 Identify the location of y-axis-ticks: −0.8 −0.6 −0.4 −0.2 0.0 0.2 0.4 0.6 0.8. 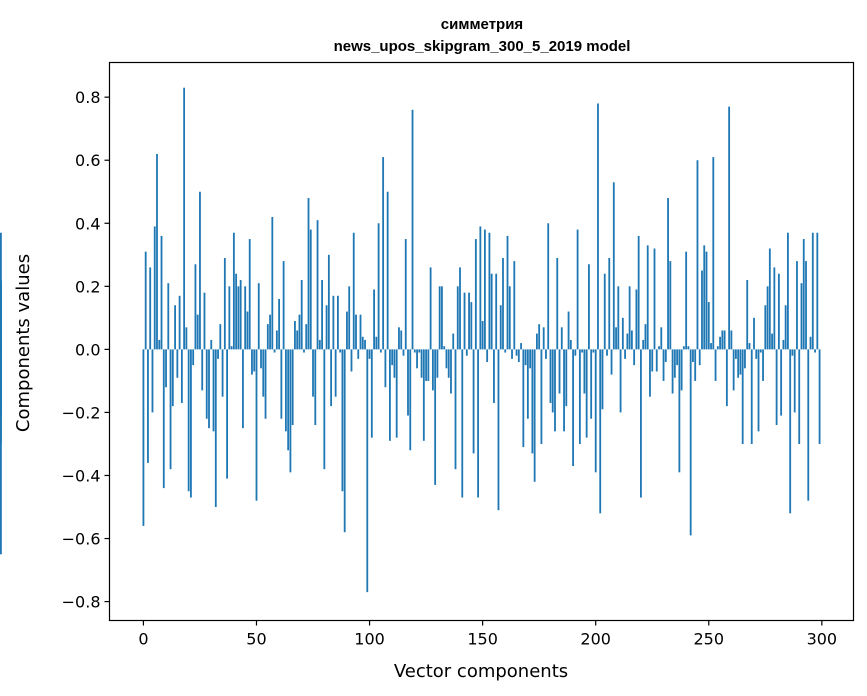
(86, 350).